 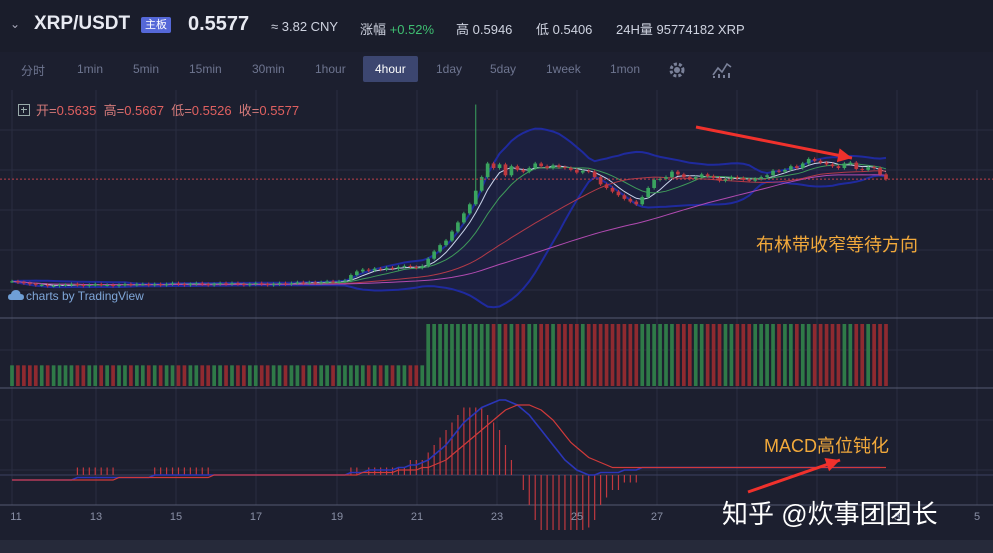 What do you see at coordinates (543, 29) in the screenshot?
I see `low-label: 低` at bounding box center [543, 29].